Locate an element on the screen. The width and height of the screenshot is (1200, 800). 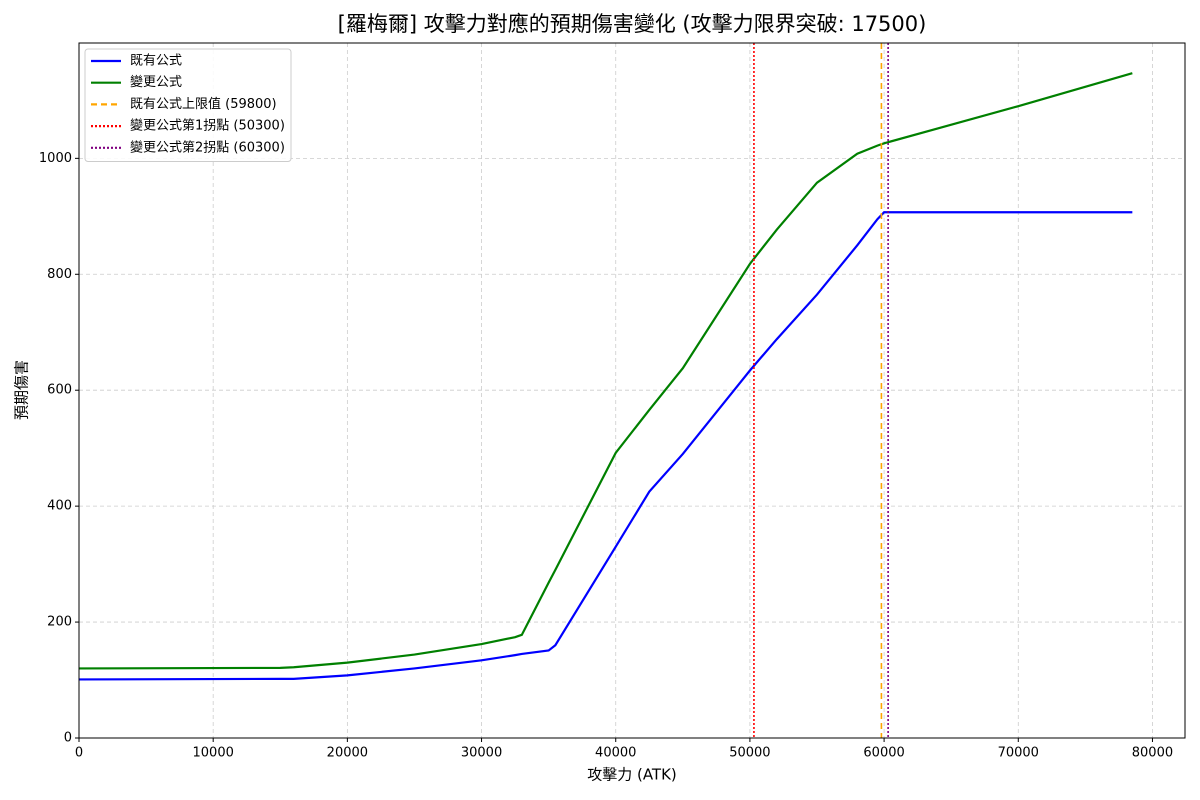
legend-box is located at coordinates (188, 105).